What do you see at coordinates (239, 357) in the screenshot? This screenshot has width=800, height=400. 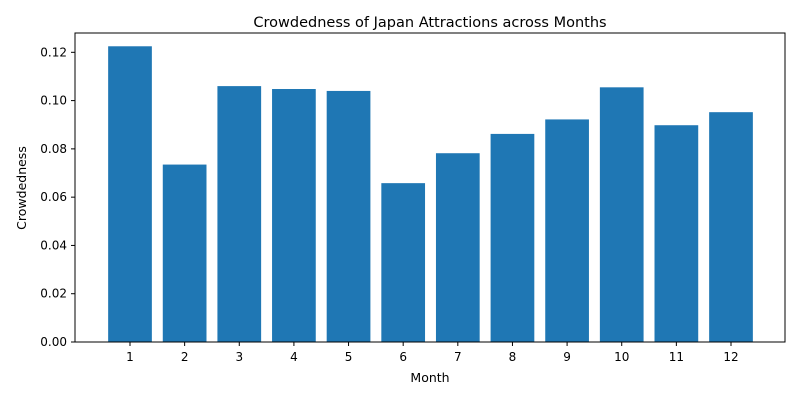 I see `x-tick-label: 3` at bounding box center [239, 357].